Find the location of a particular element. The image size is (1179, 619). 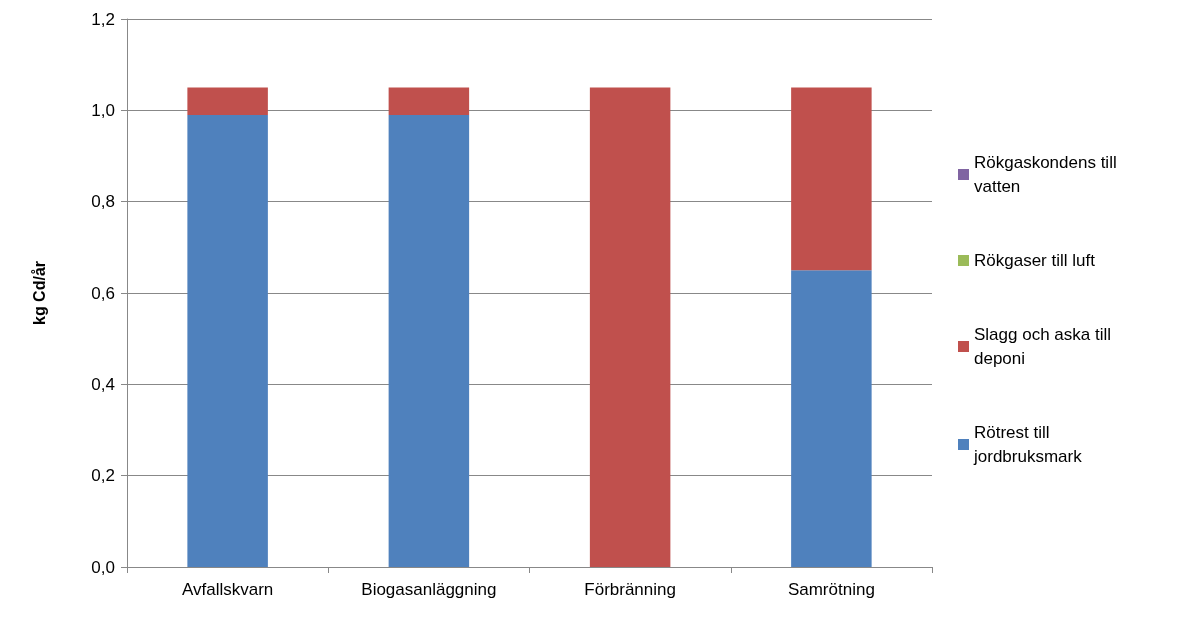

y-tick-label: 0,8 is located at coordinates (103, 202).